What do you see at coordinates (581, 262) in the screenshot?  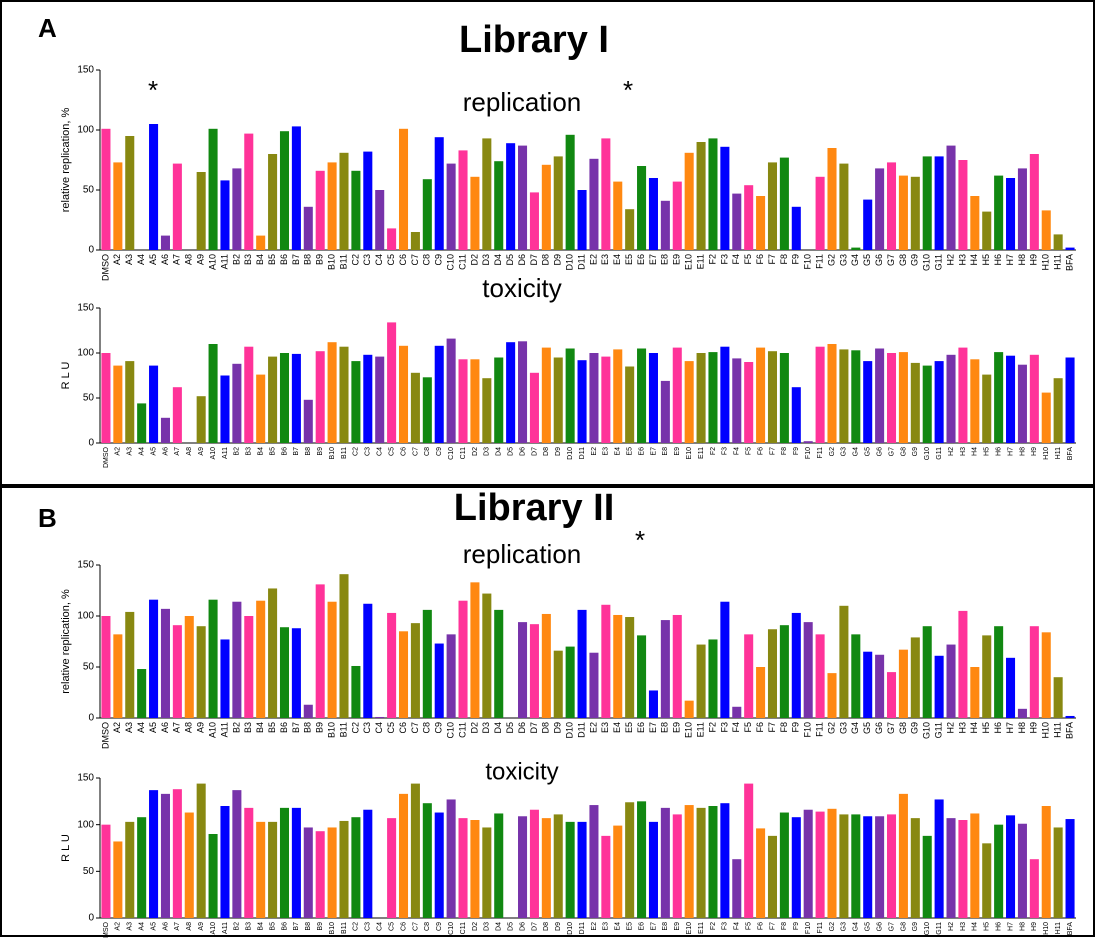 I see `x-tick-label: D11` at bounding box center [581, 262].